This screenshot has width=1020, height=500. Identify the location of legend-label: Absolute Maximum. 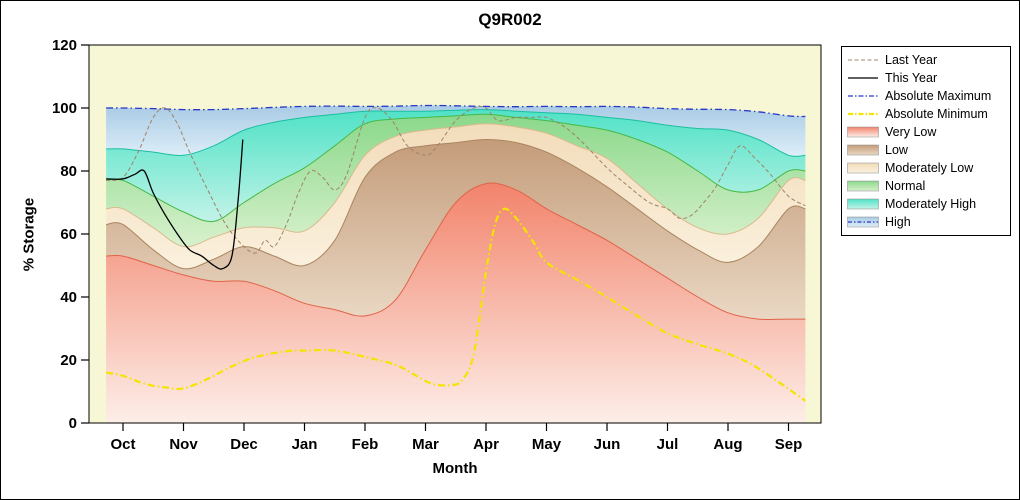
(938, 96).